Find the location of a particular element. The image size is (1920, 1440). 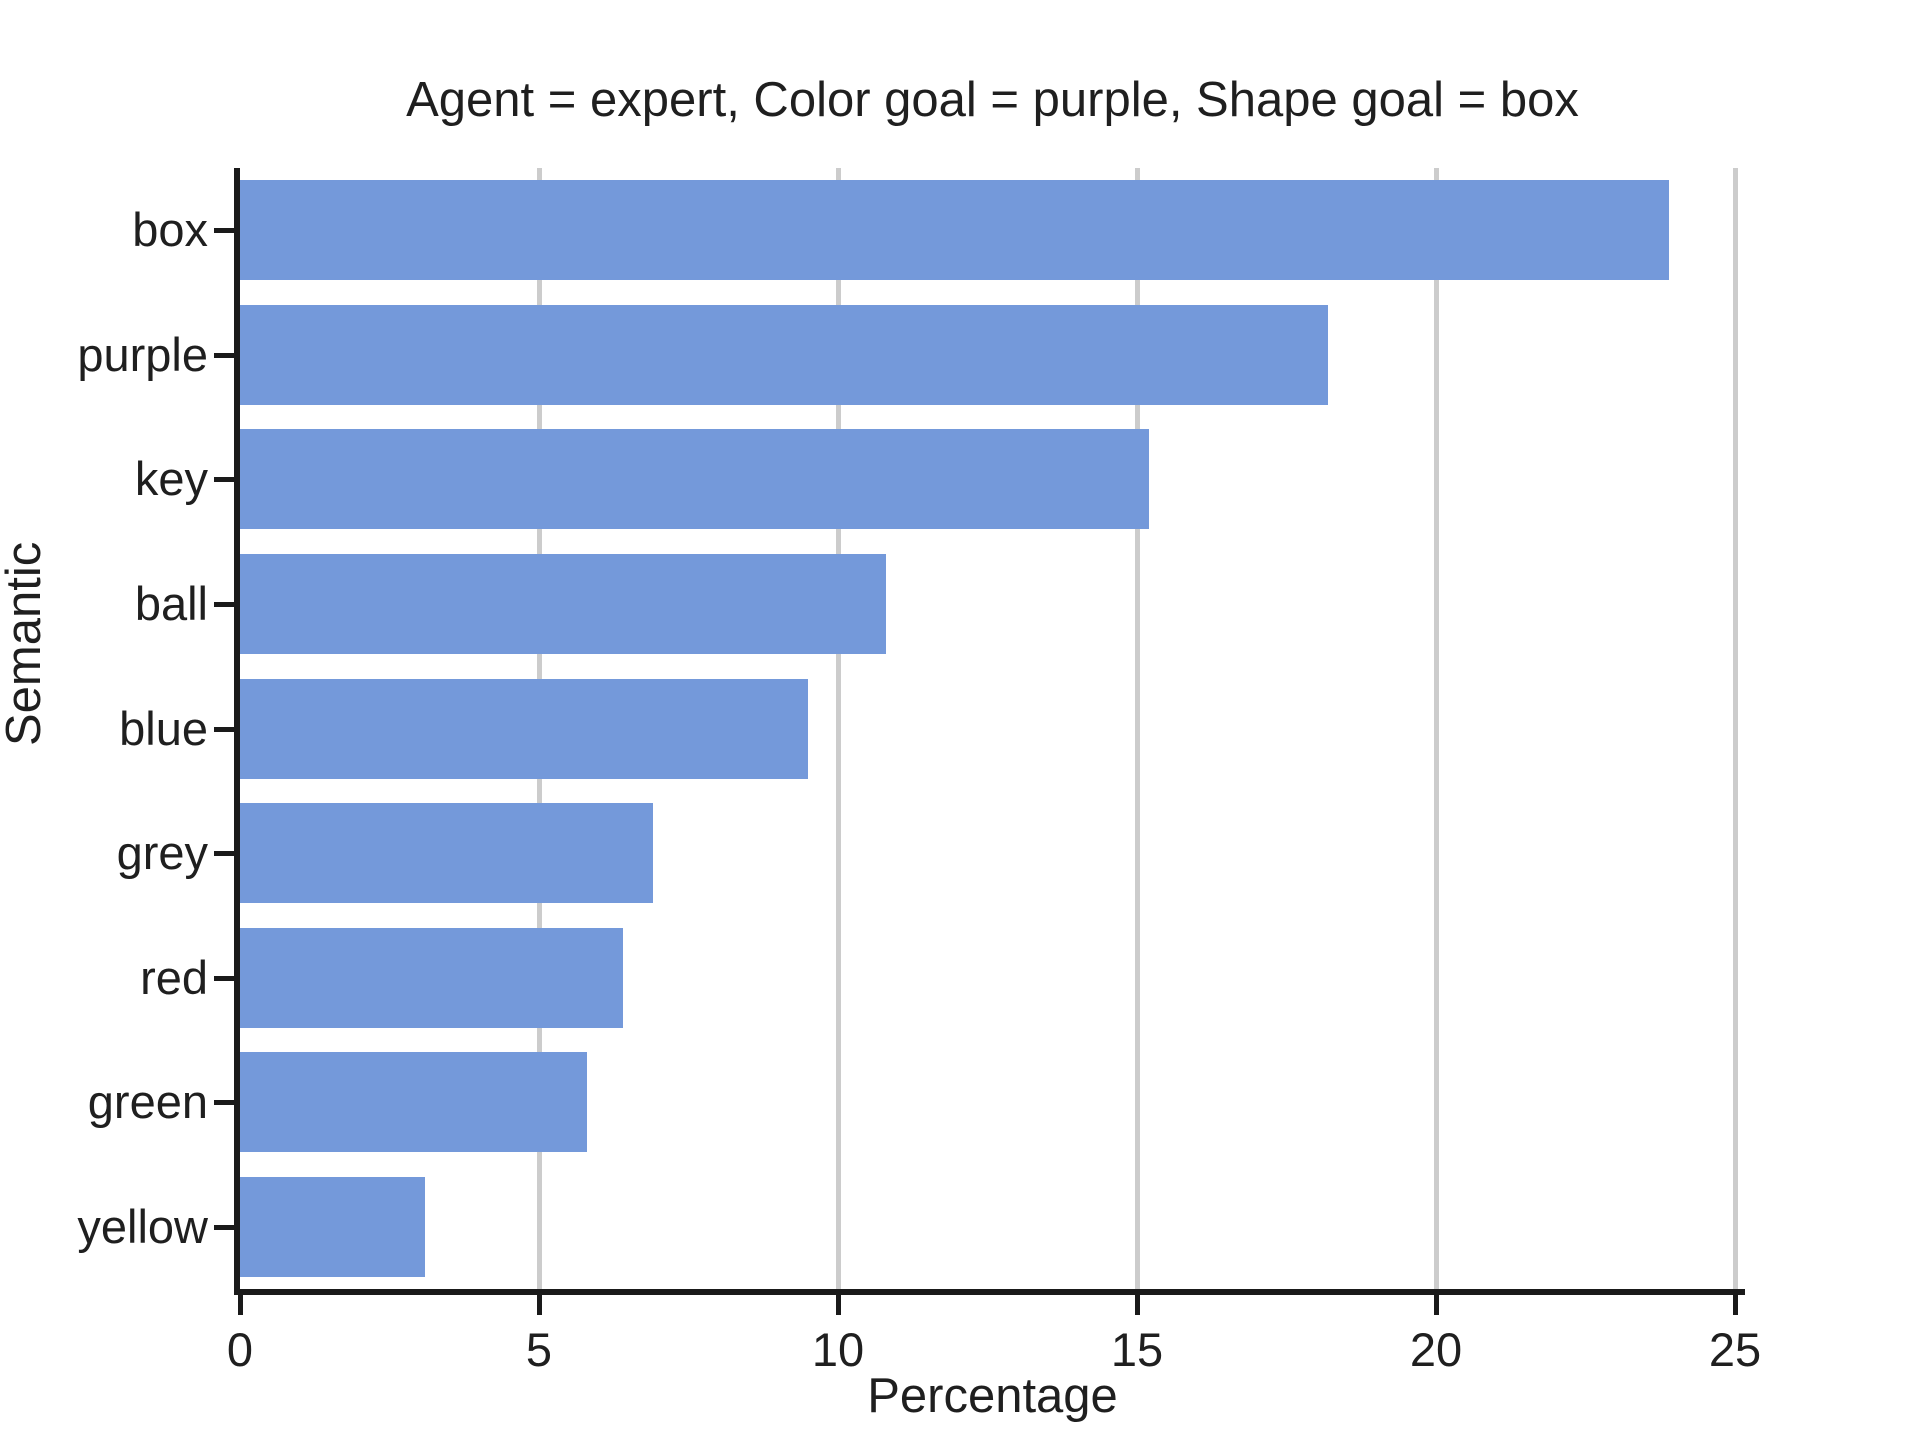

y-tick-label-box: box is located at coordinates (170, 230).